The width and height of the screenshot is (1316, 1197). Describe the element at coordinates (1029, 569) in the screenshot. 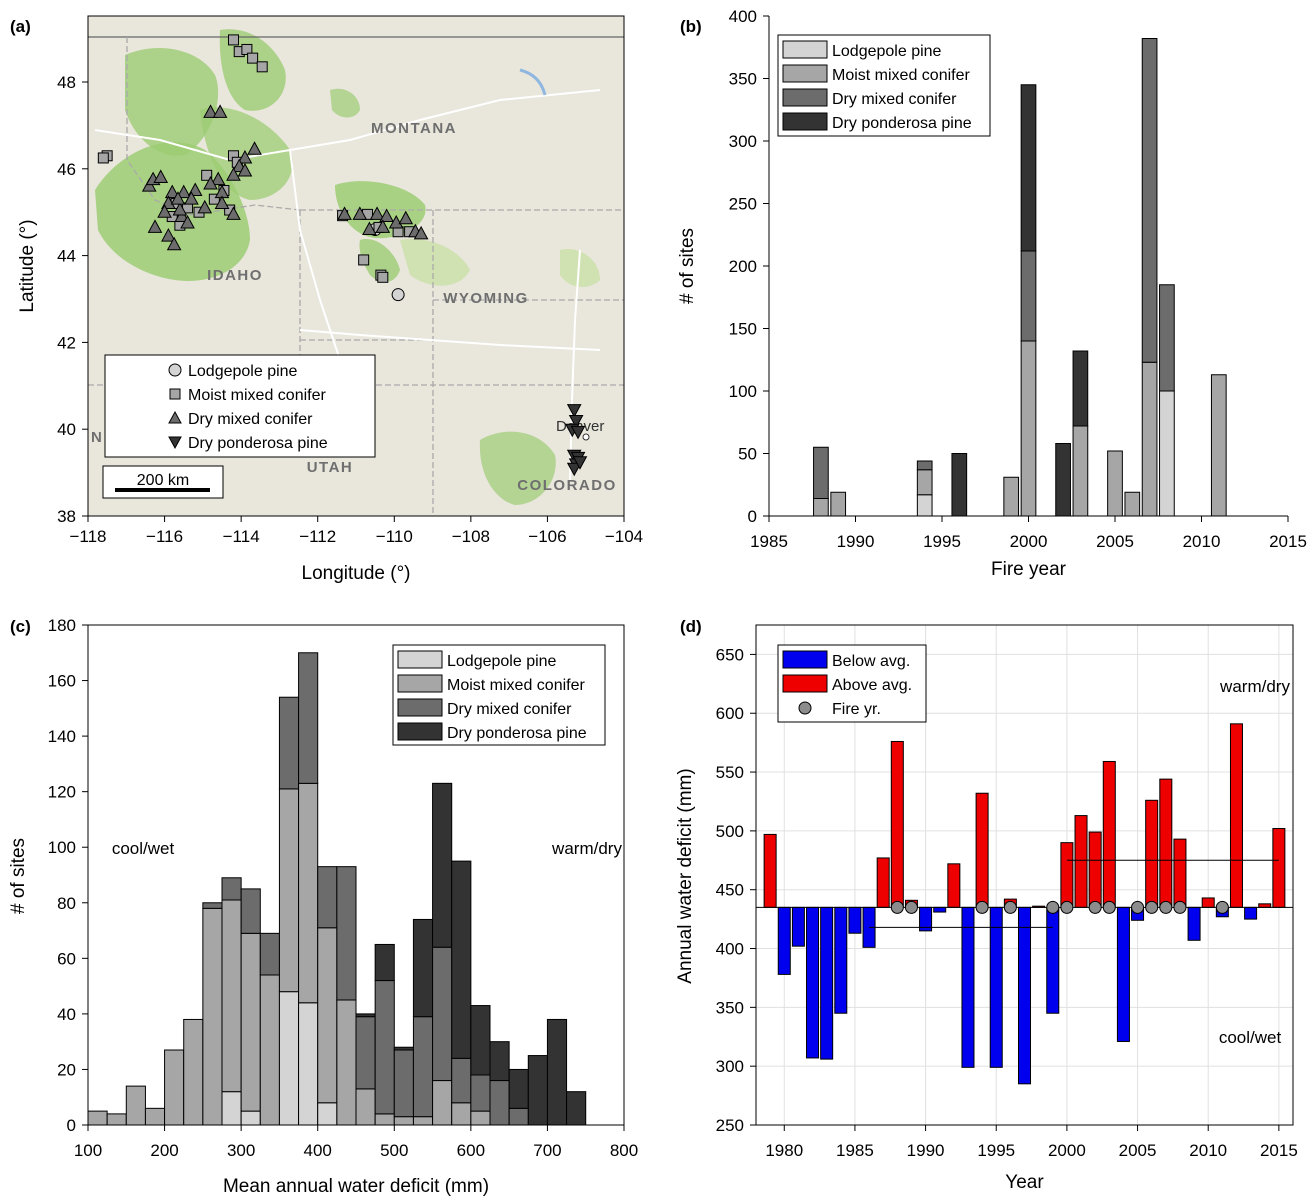

I see `panel-b-xlabel: Fire year` at that location.